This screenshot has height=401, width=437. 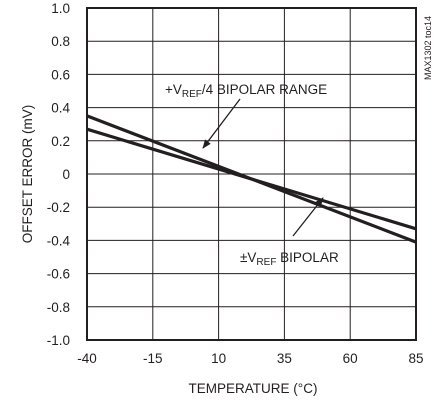 What do you see at coordinates (60, 108) in the screenshot?
I see `y-tick-label: 0.4` at bounding box center [60, 108].